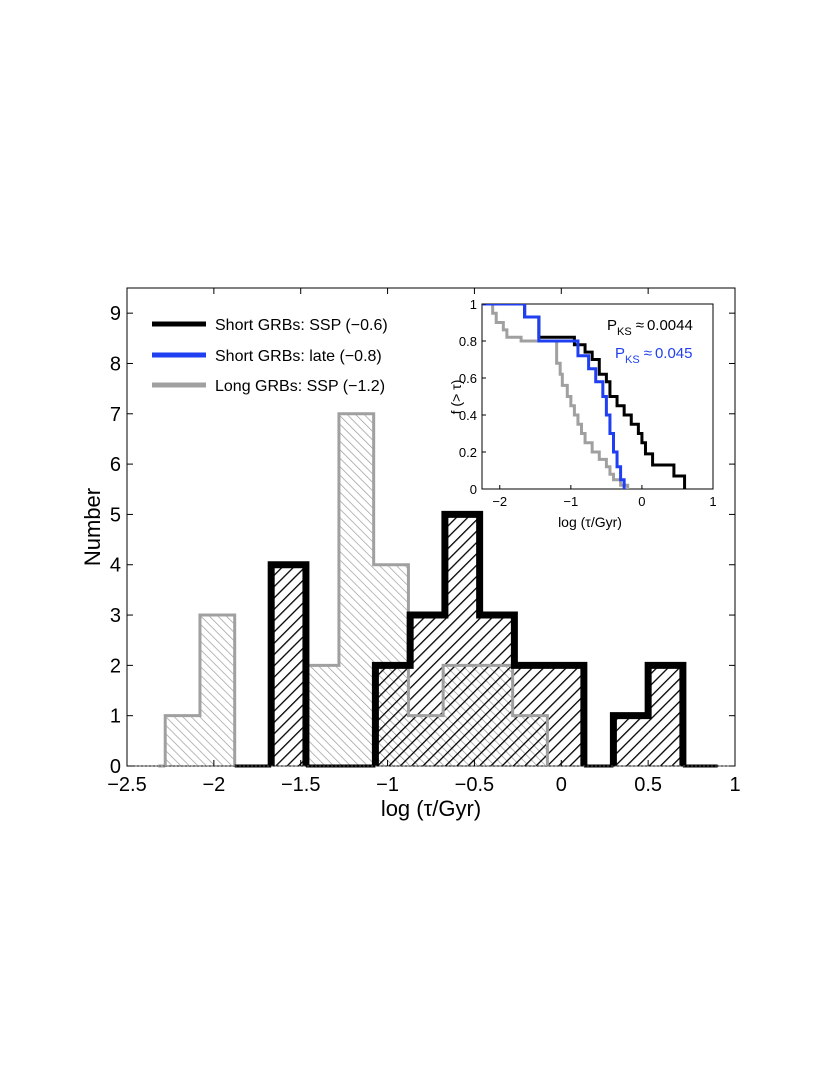 This screenshot has width=830, height=1075. I want to click on y-tick-label-0: 0, so click(115, 767).